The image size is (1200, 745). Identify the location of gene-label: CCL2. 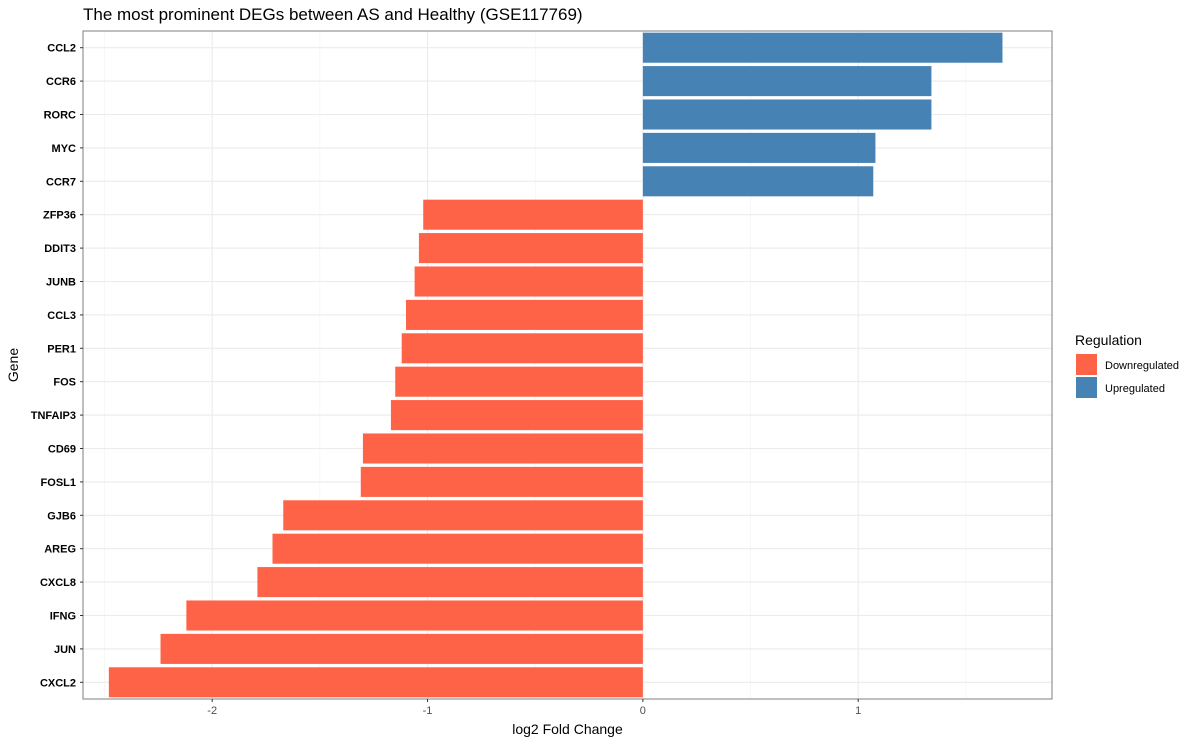
(61, 49).